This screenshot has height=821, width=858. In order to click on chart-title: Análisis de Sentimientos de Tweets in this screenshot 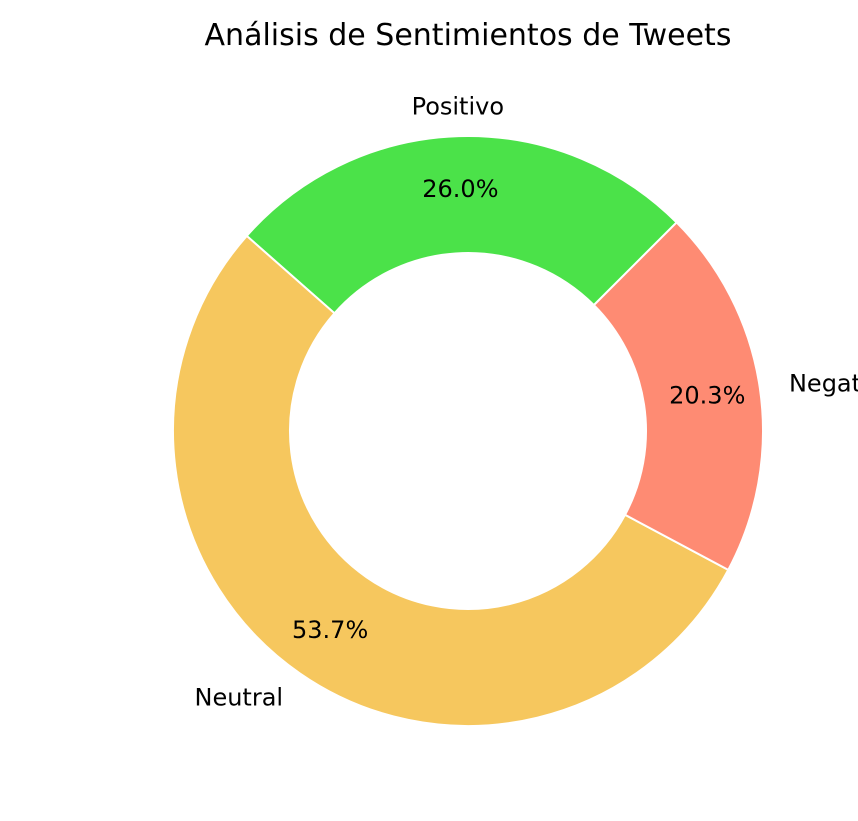, I will do `click(468, 35)`.